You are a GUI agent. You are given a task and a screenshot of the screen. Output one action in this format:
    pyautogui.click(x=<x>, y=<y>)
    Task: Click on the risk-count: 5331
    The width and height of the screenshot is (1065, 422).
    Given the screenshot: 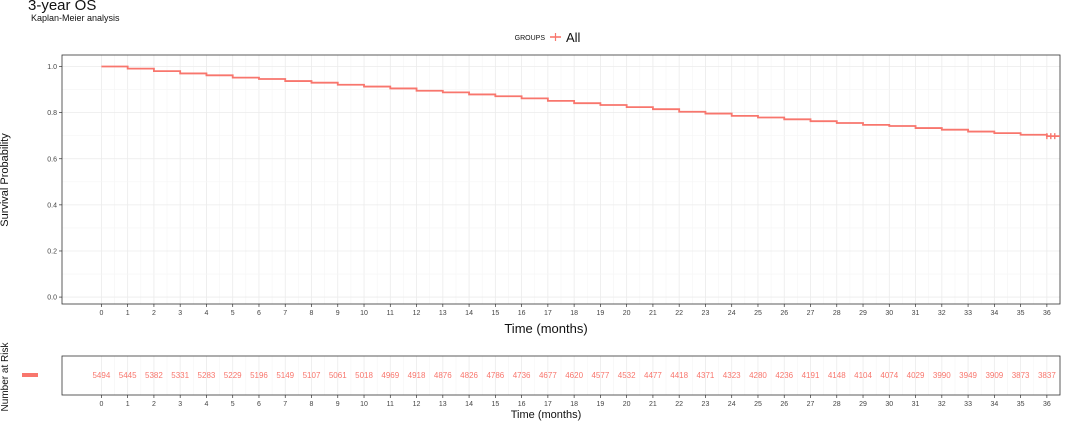 What is the action you would take?
    pyautogui.click(x=180, y=375)
    